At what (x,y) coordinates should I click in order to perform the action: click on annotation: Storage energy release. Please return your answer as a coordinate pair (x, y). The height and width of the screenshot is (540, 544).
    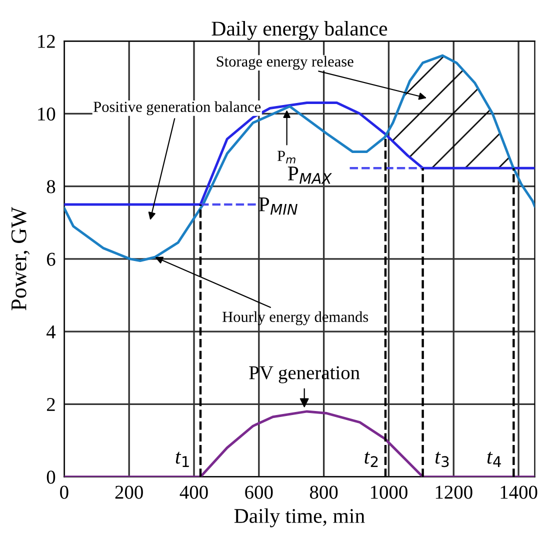
    Looking at the image, I should click on (285, 63).